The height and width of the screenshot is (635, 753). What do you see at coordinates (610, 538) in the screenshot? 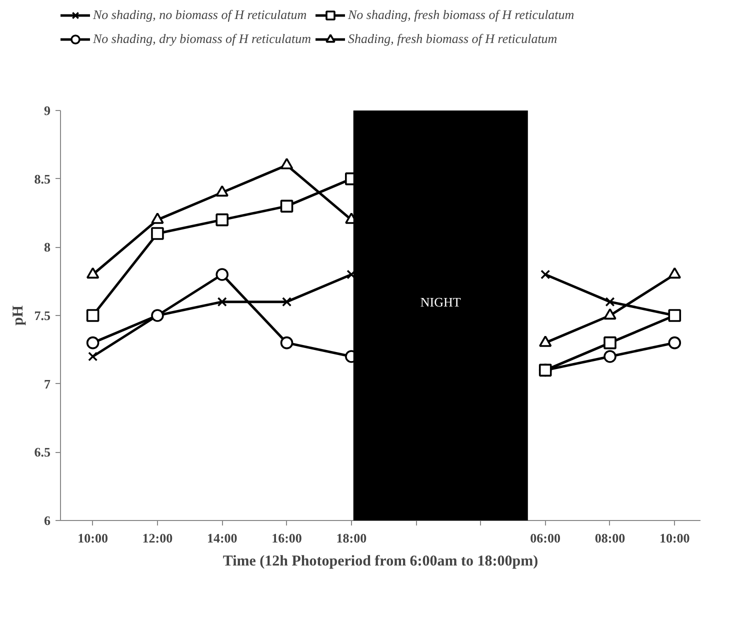
I see `x-tick-label: 08:00` at bounding box center [610, 538].